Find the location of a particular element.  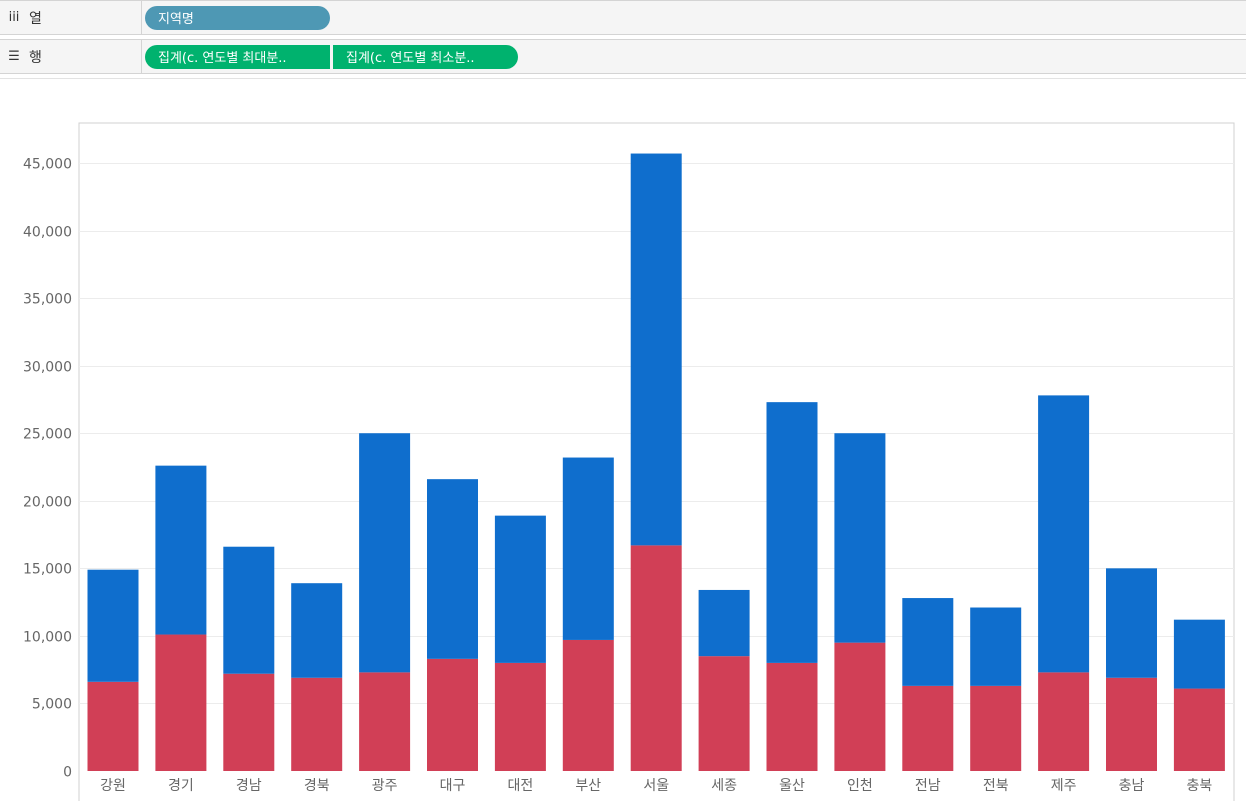

x-tick-label: 인천 is located at coordinates (860, 786).